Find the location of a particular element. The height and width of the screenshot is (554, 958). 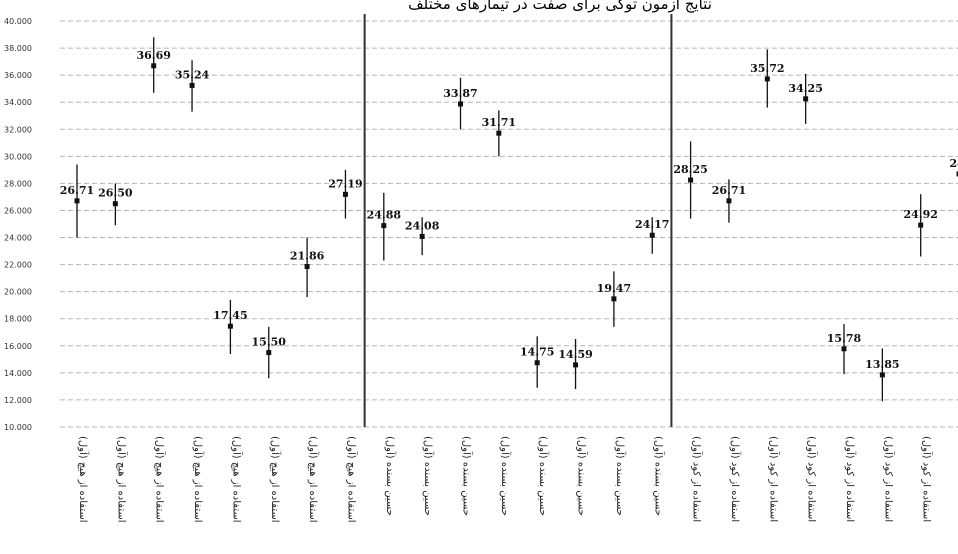

data-label: 14.75 is located at coordinates (537, 352).